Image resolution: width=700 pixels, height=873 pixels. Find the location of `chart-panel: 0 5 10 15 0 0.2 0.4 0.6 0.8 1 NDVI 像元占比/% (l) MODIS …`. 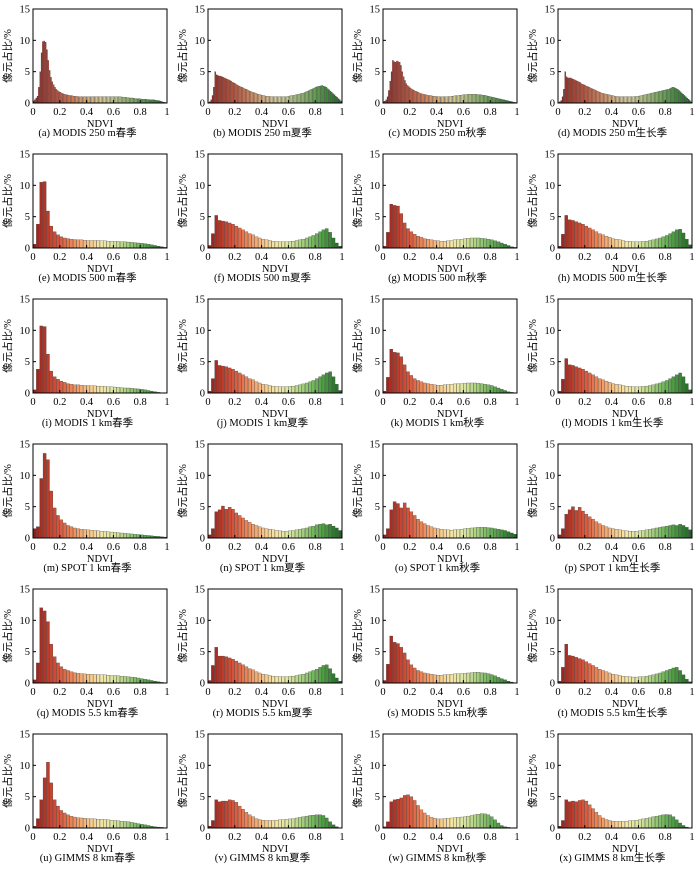

chart-panel: 0 5 10 15 0 0.2 0.4 0.6 0.8 1 NDVI 像元占比/% (l) MODIS … is located at coordinates (612, 362).